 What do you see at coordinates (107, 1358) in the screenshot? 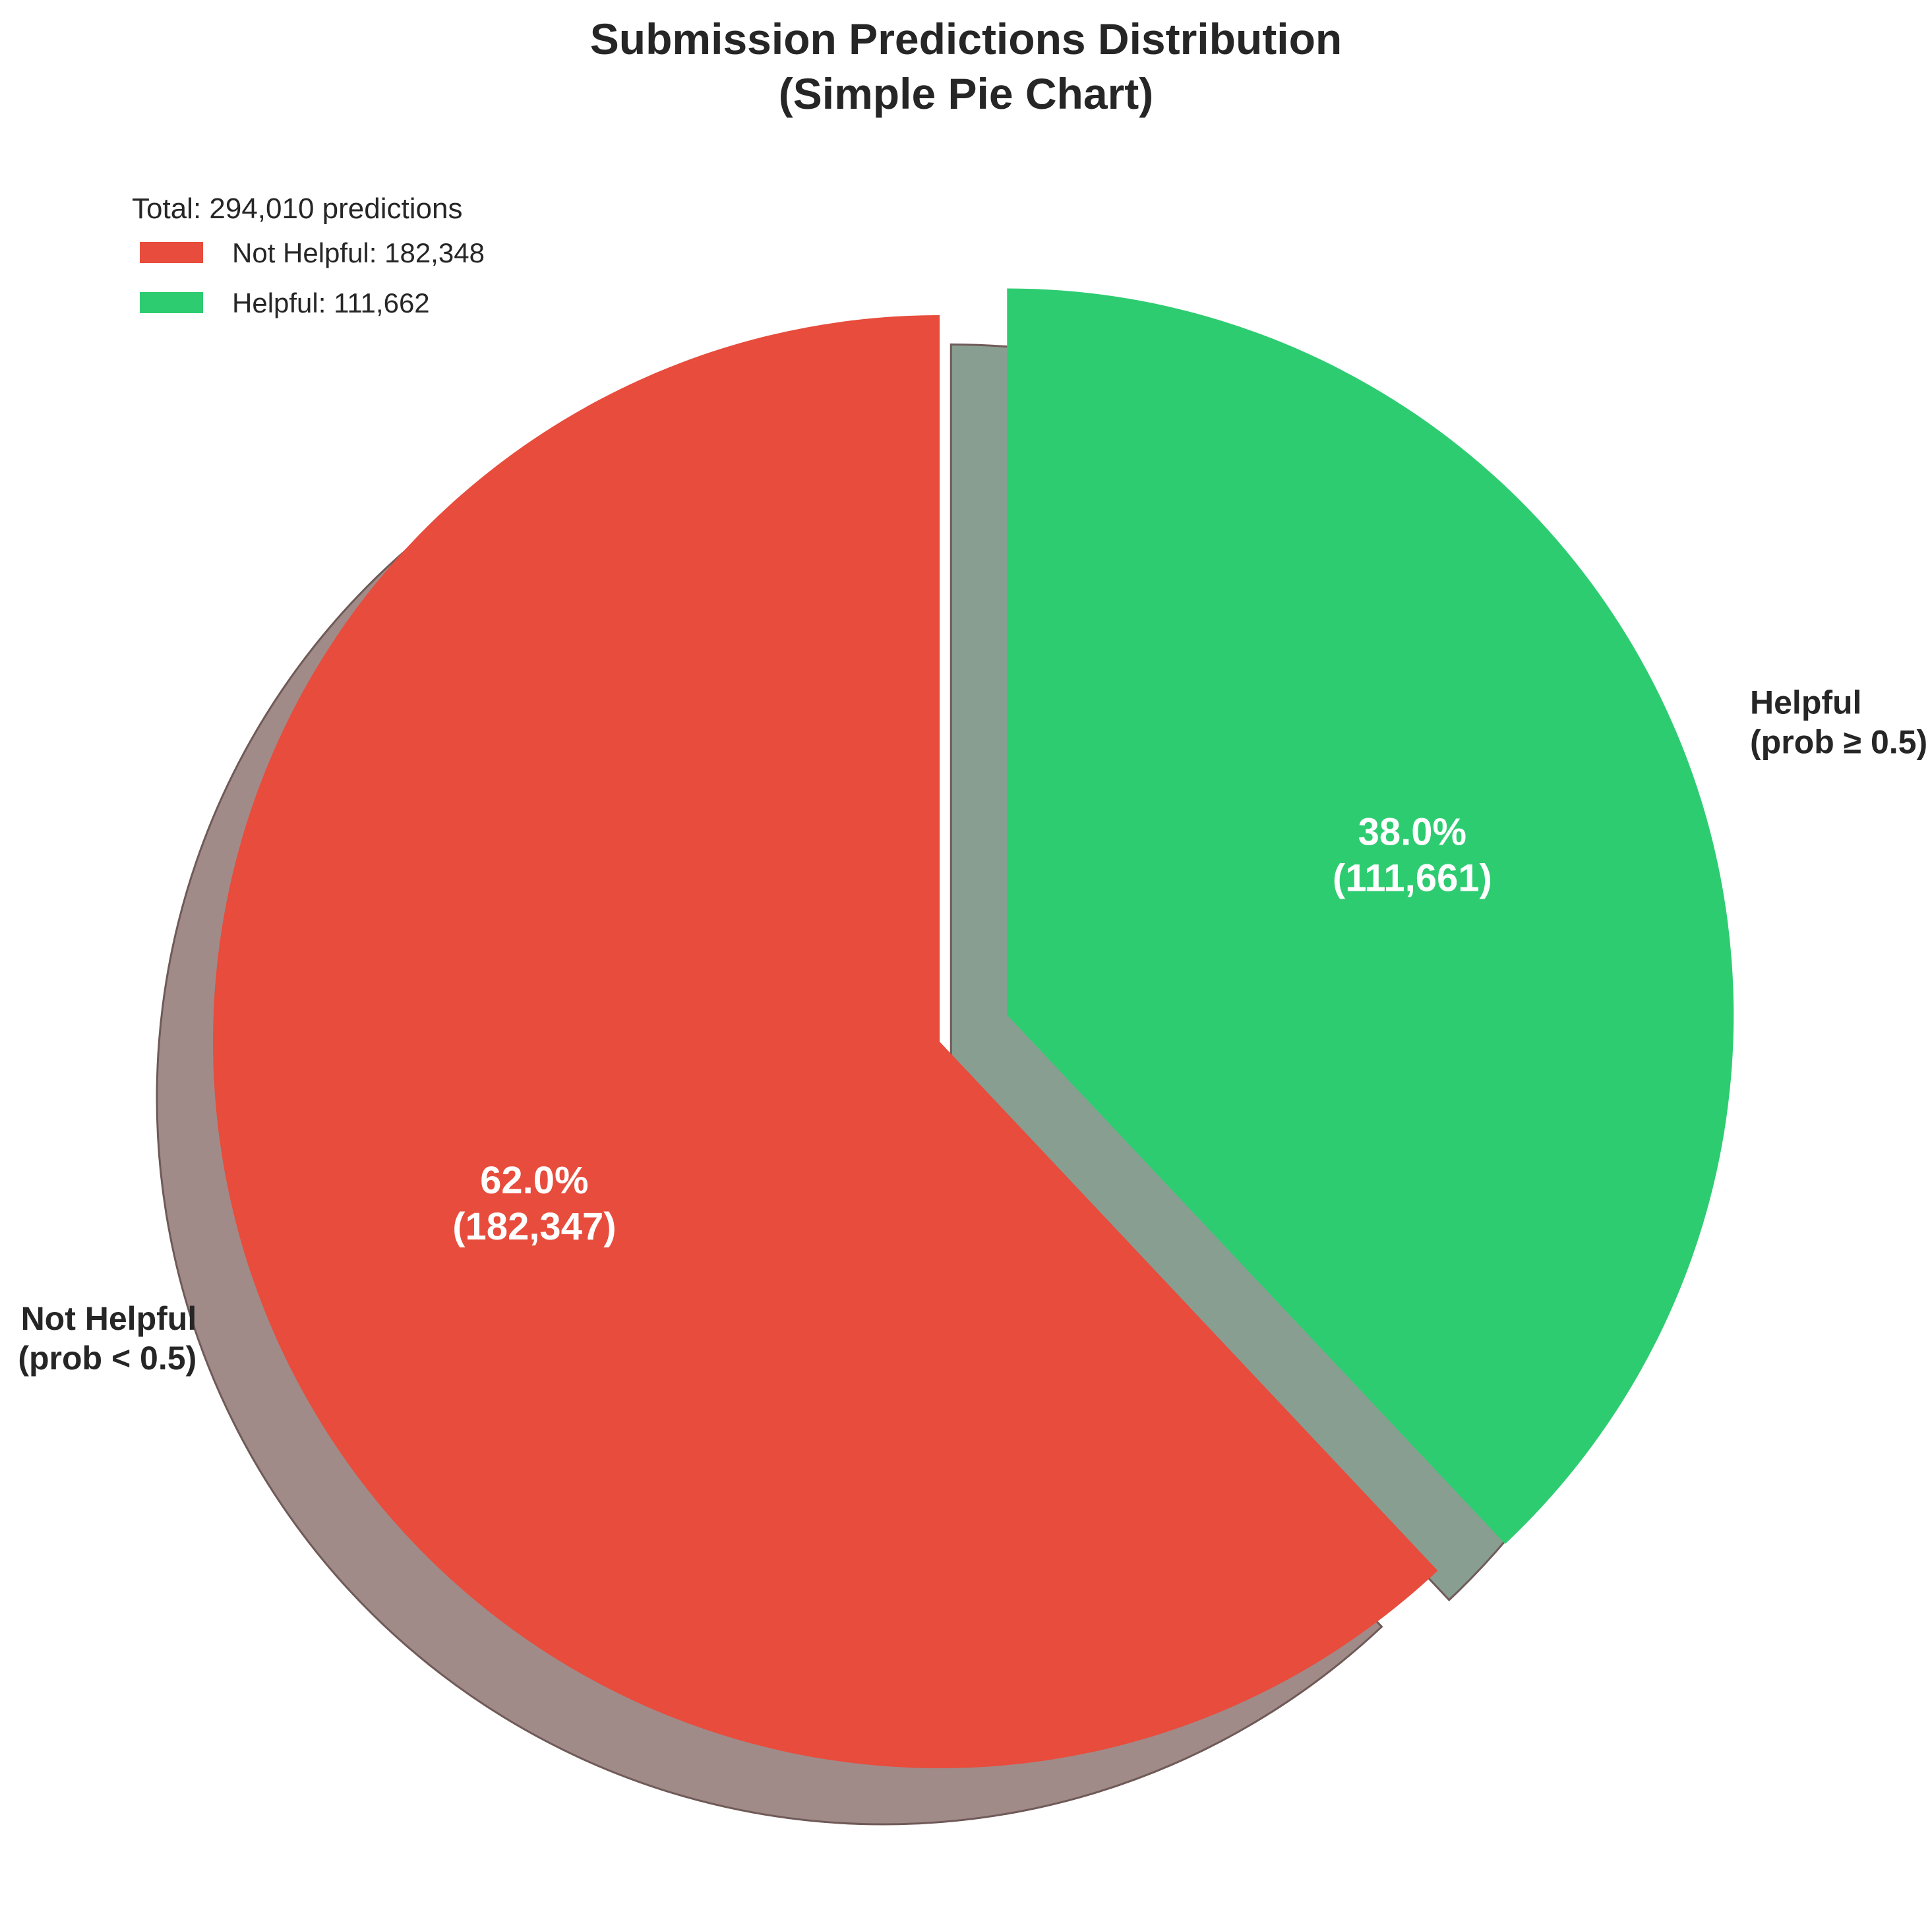
I see `slice-category-label-not-helpful: (prob < 0.5)` at bounding box center [107, 1358].